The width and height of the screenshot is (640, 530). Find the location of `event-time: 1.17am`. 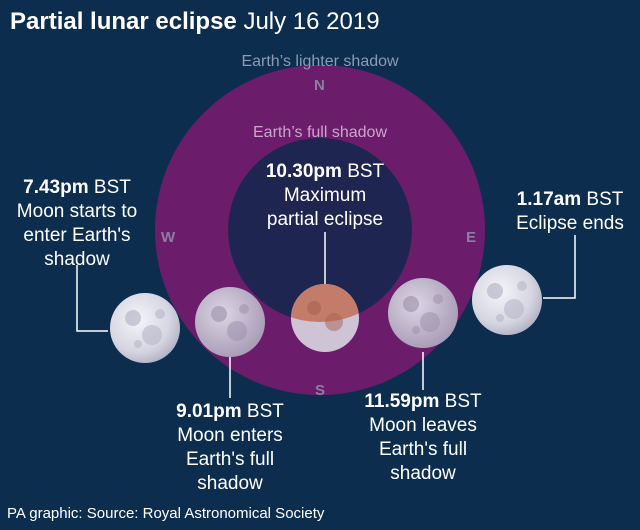

event-time: 1.17am is located at coordinates (549, 199).